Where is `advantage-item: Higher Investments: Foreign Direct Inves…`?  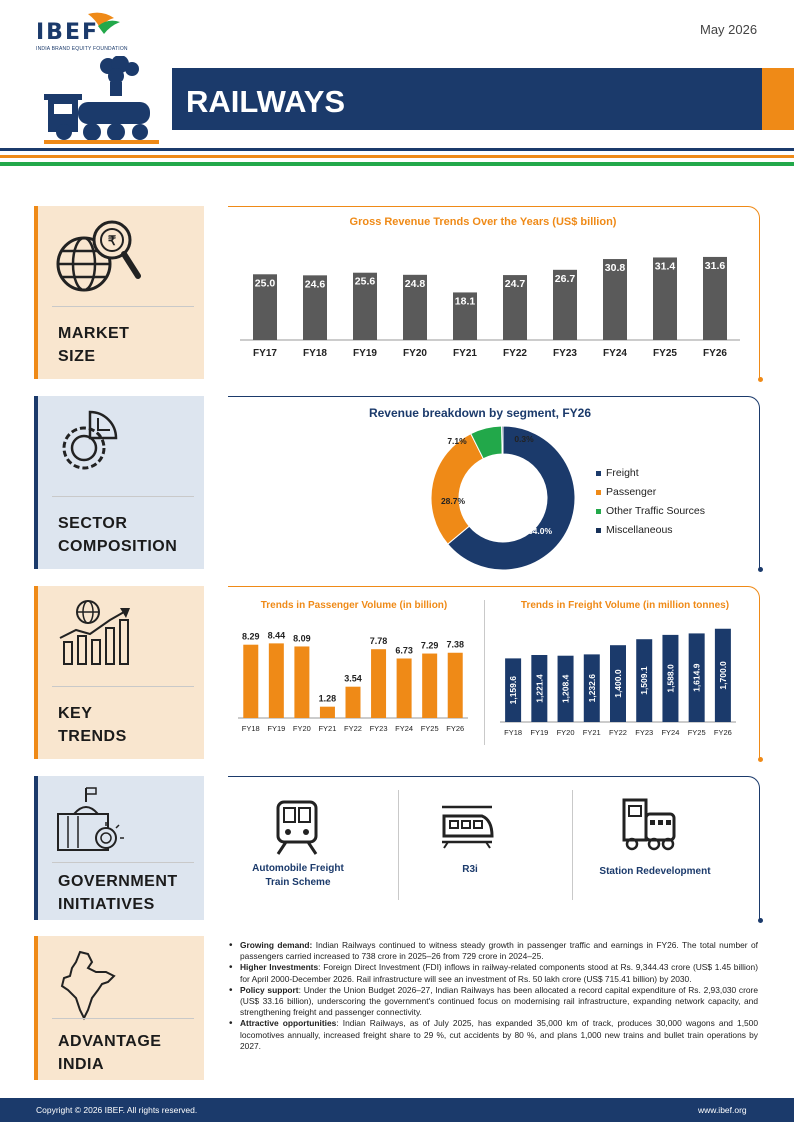
advantage-item: Higher Investments: Foreign Direct Inves… is located at coordinates (493, 973).